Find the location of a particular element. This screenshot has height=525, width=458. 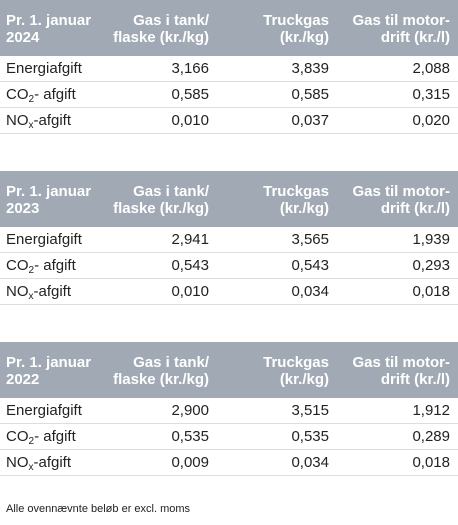

motor-gas-value: 0,293 is located at coordinates (431, 265).